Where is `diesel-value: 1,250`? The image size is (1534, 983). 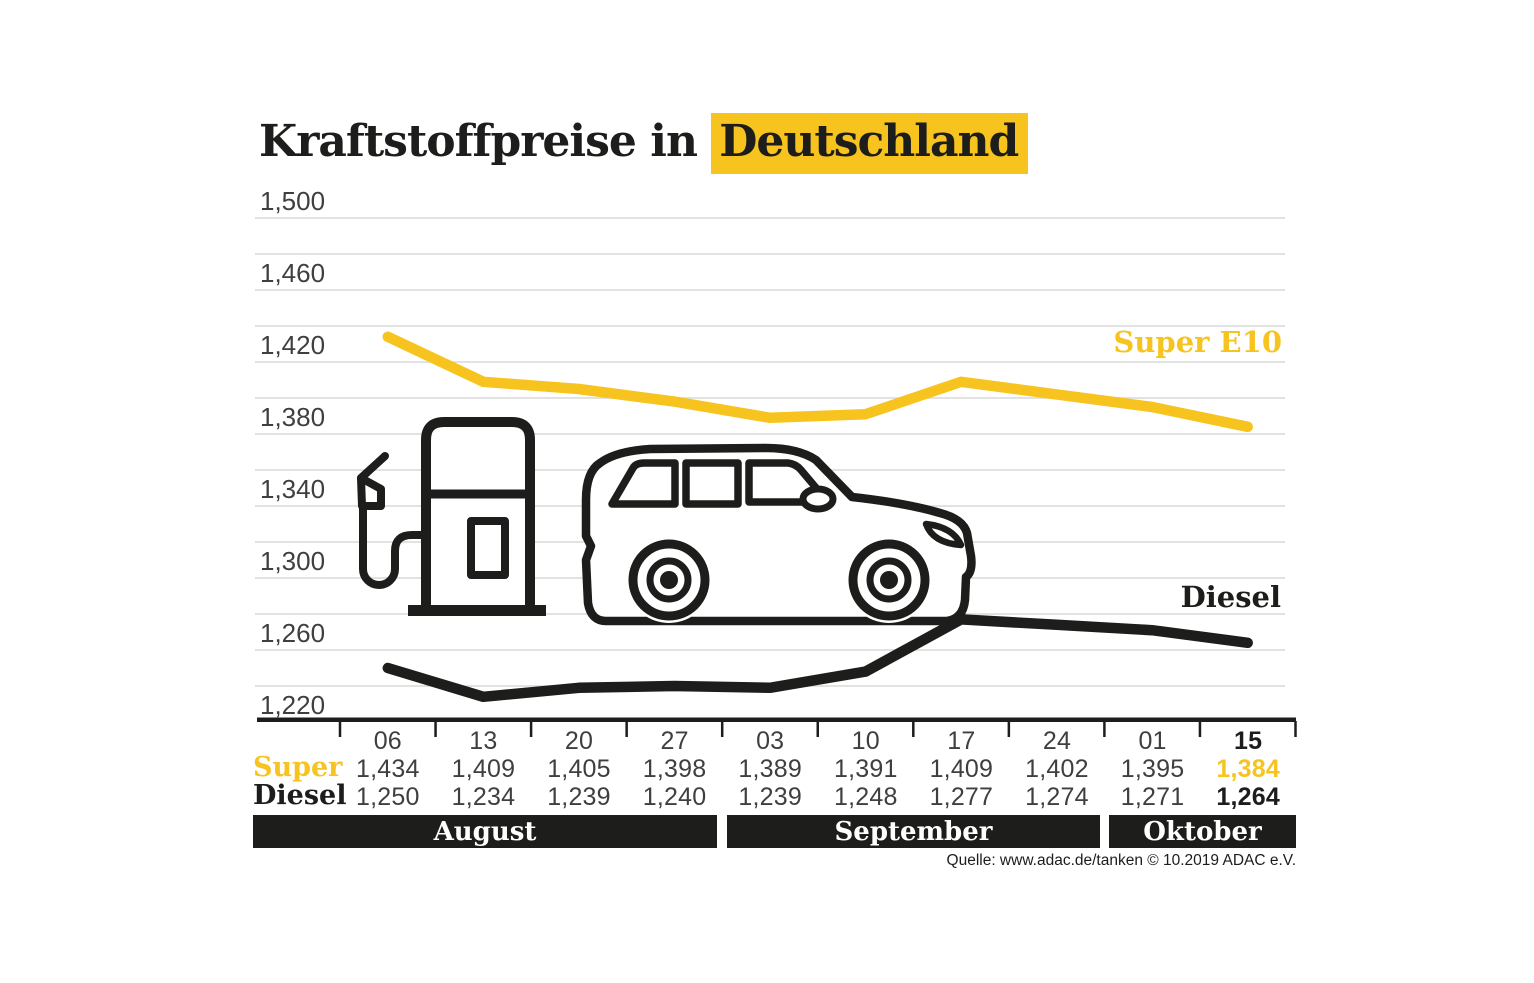 diesel-value: 1,250 is located at coordinates (388, 797).